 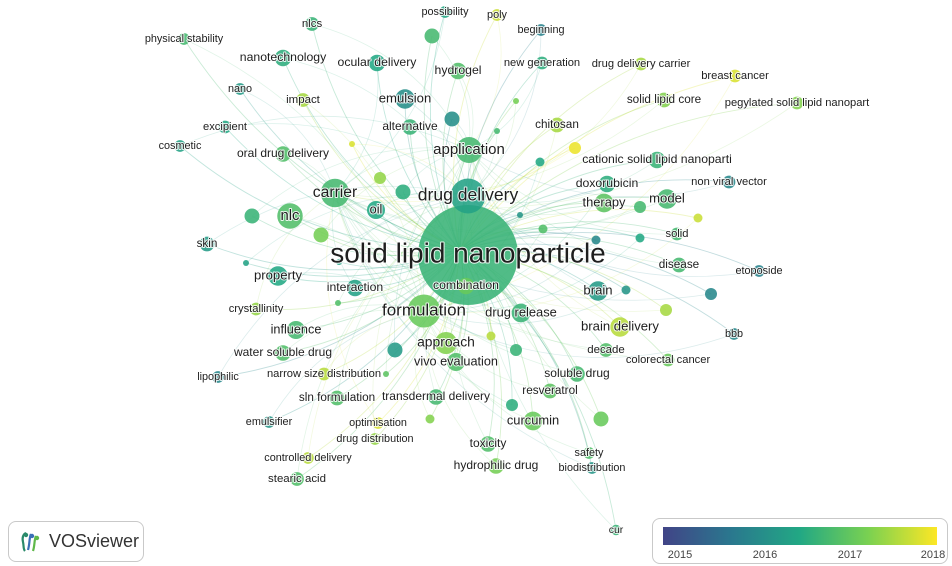 I want to click on node-vivo-evaluation, so click(x=456, y=362).